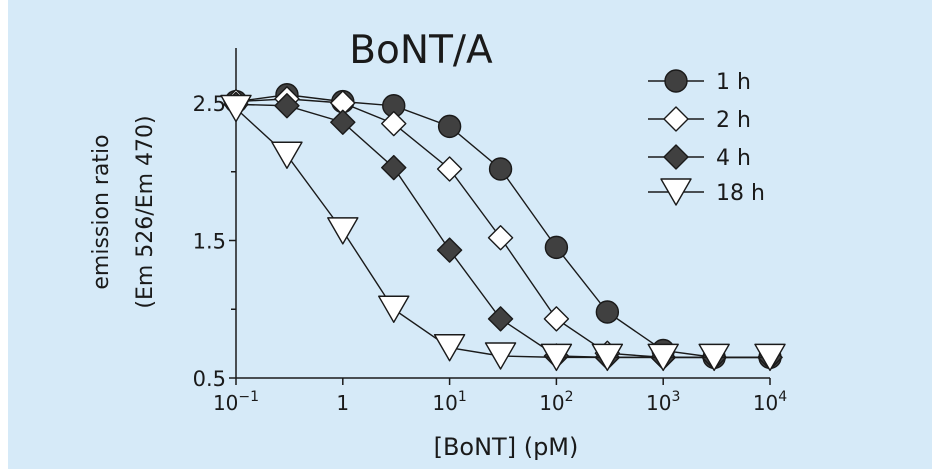 This screenshot has height=469, width=940. Describe the element at coordinates (236, 402) in the screenshot. I see `x-tick-label: 10⁻¹` at that location.